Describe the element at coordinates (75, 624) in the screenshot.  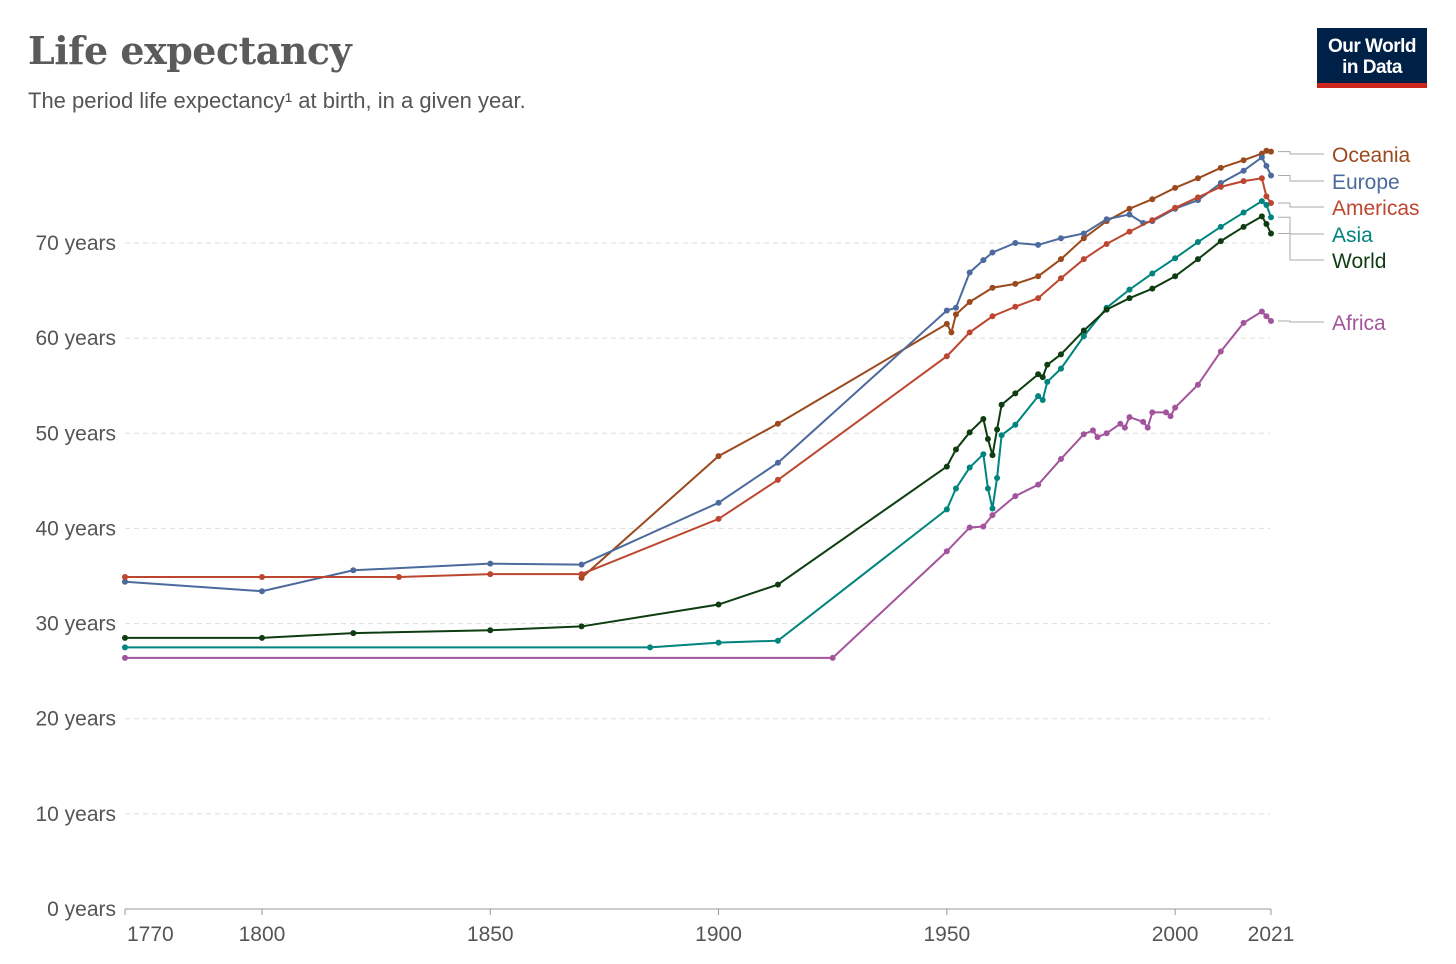
I see `y-tick-label: 30 years` at that location.